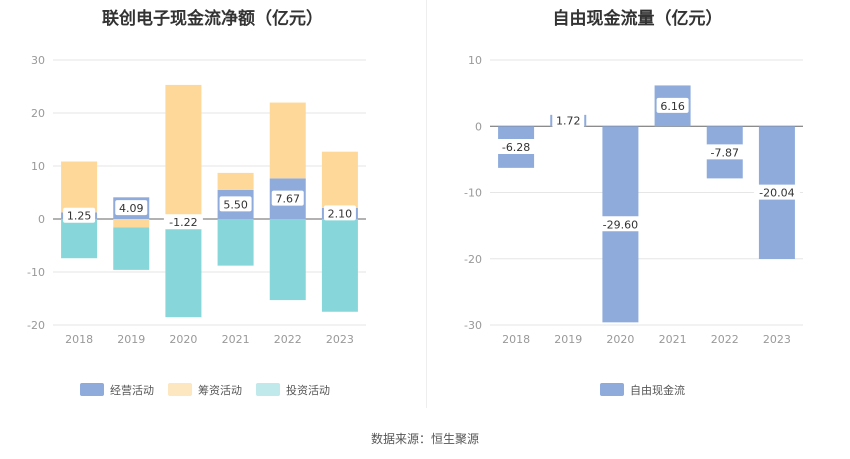 This screenshot has height=459, width=850. What do you see at coordinates (637, 19) in the screenshot?
I see `right-chart-title: 自由现金流量（亿元）` at bounding box center [637, 19].